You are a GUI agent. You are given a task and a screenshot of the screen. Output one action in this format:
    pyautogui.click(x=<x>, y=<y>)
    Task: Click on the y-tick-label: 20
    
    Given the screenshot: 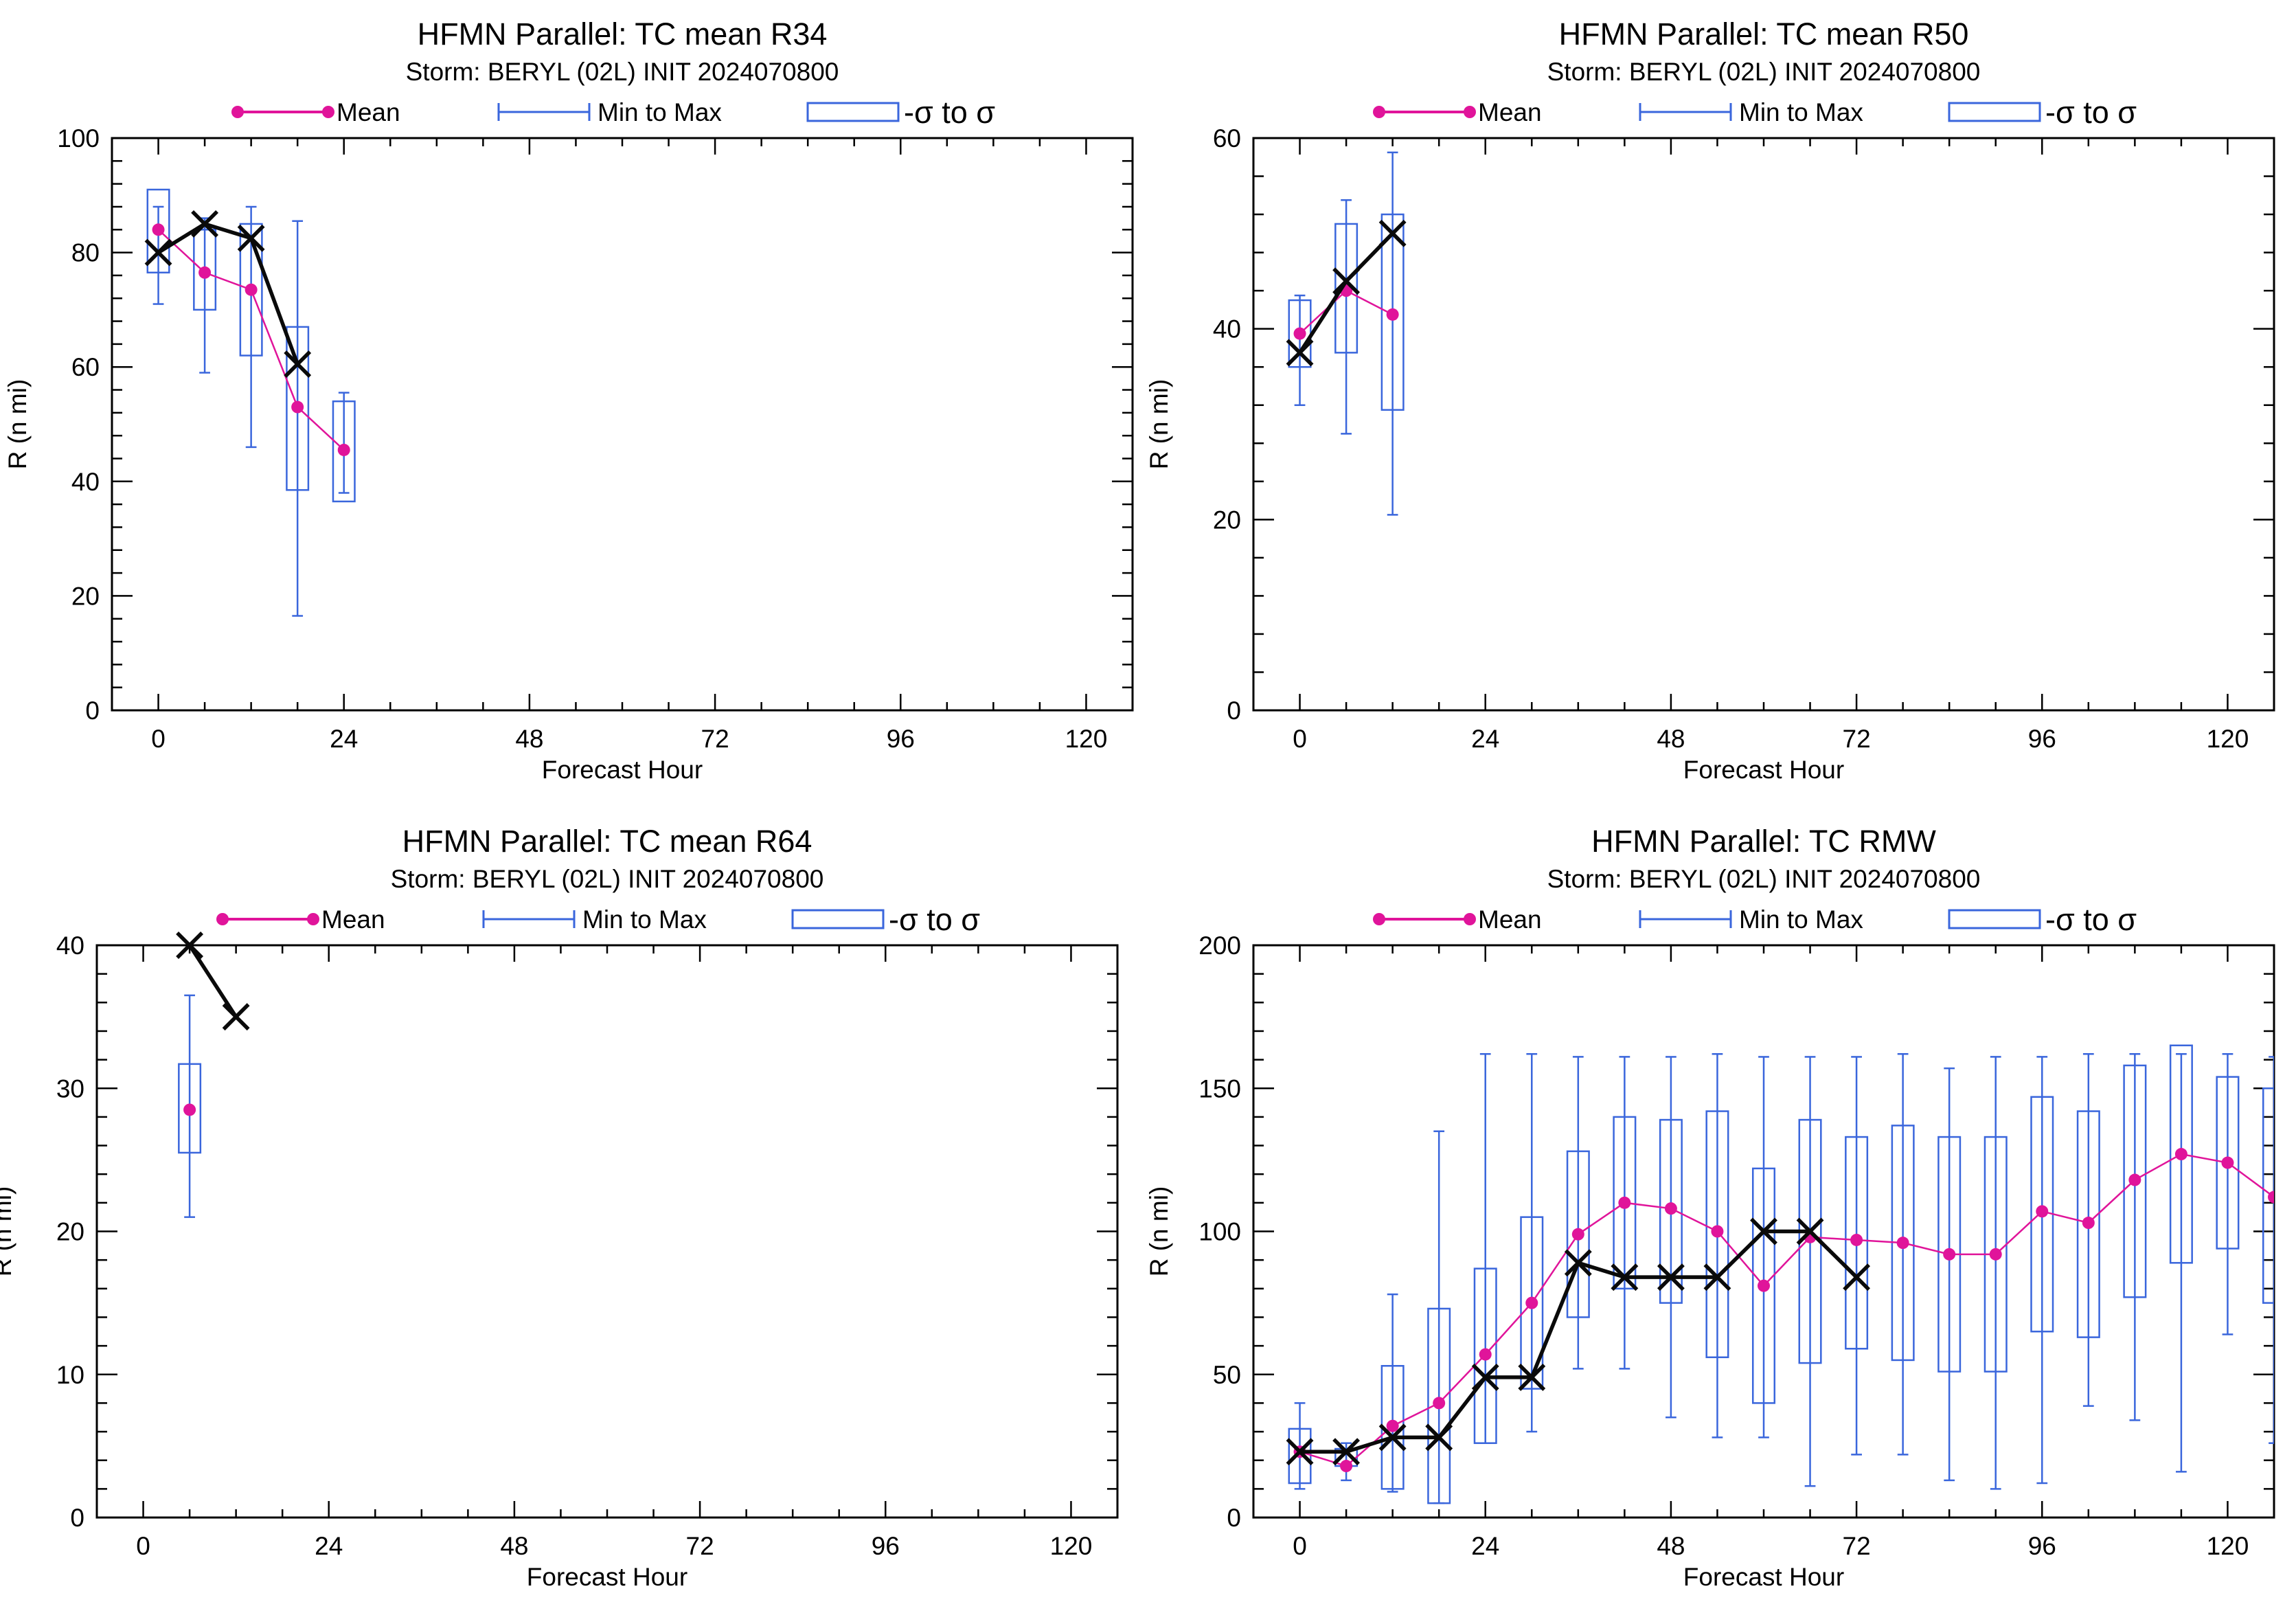 What is the action you would take?
    pyautogui.click(x=85, y=596)
    